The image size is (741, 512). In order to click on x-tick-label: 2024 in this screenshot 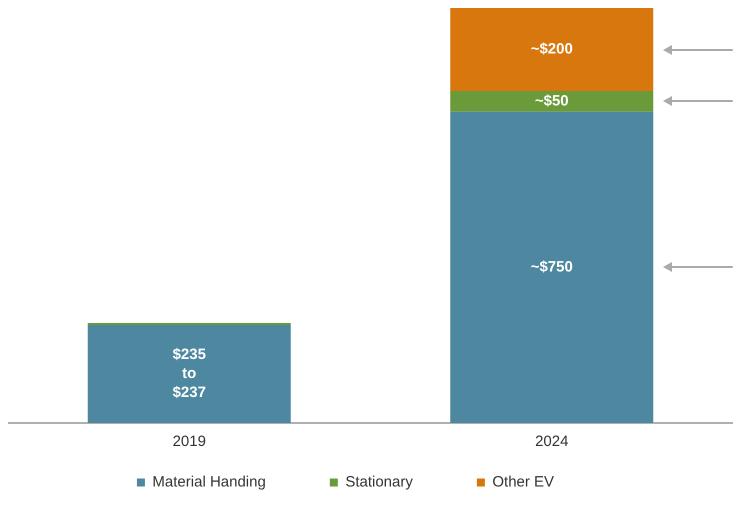, I will do `click(551, 441)`.